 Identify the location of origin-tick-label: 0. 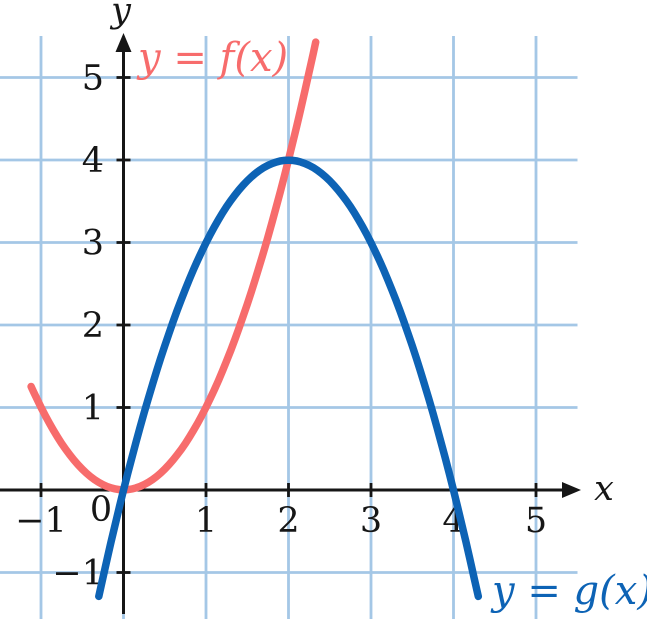
(101, 510).